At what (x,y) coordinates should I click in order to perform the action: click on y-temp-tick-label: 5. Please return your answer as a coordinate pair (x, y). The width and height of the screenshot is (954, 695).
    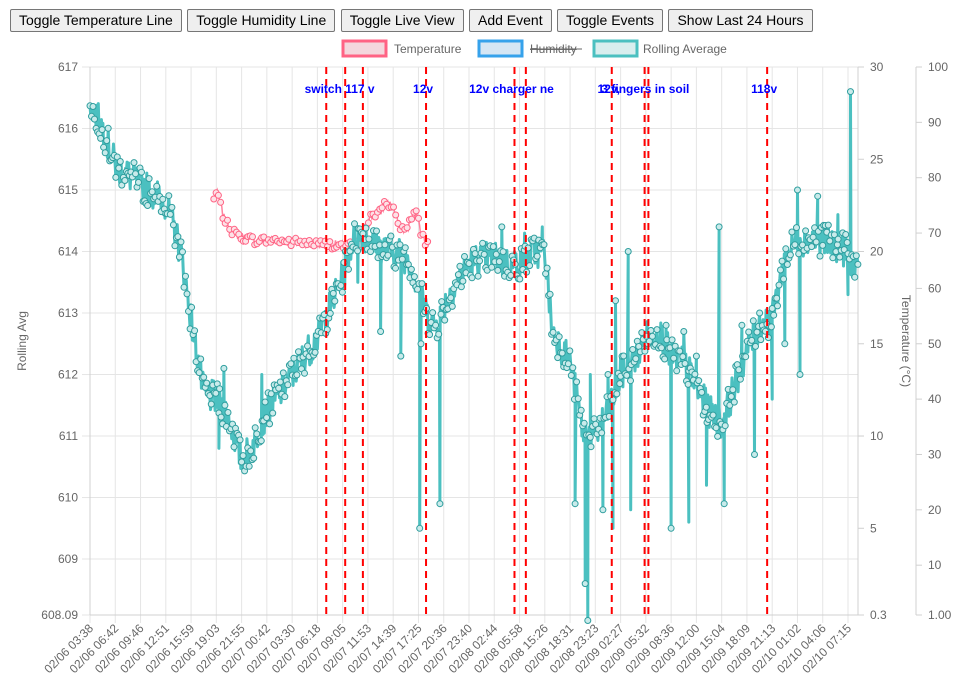
    Looking at the image, I should click on (873, 528).